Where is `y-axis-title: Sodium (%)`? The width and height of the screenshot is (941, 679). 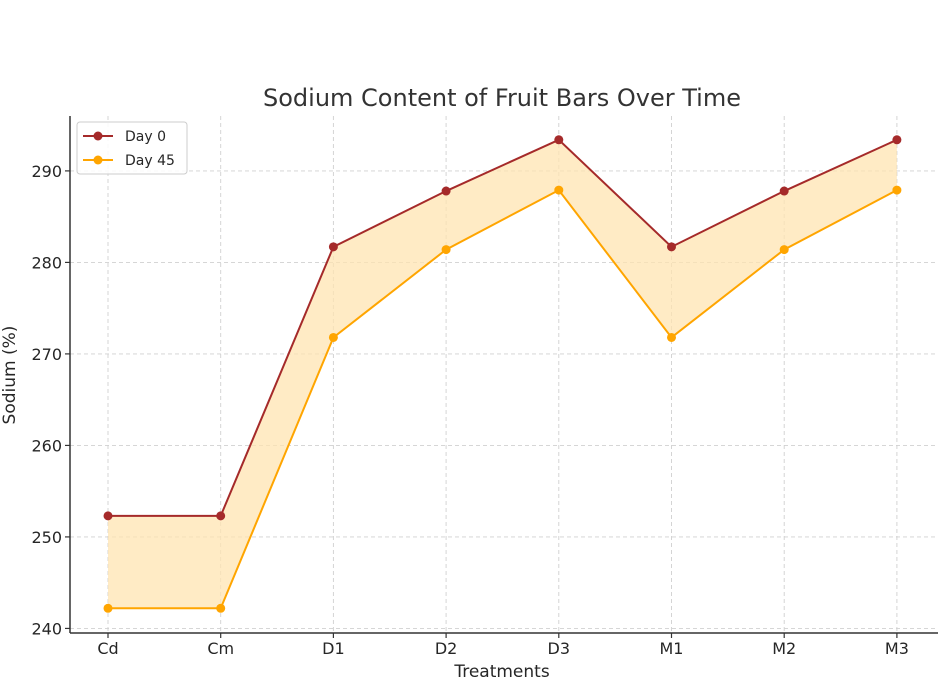
y-axis-title: Sodium (%) is located at coordinates (10, 375).